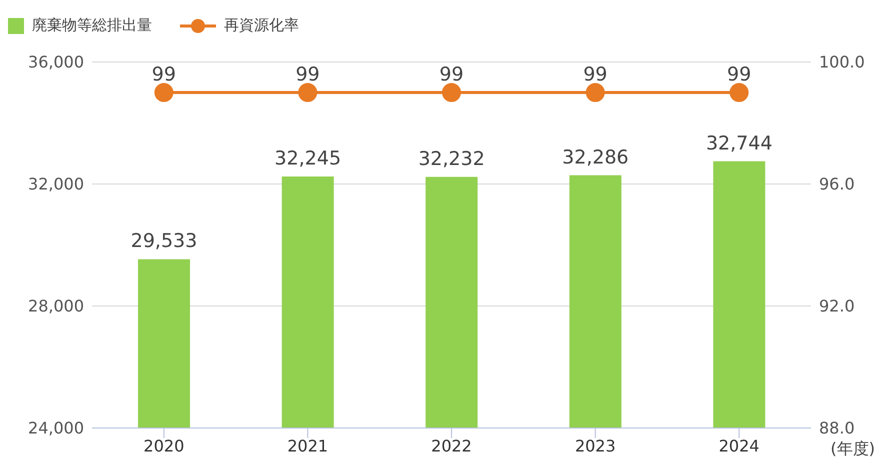 The image size is (889, 472). What do you see at coordinates (56, 428) in the screenshot?
I see `y-tick-label: 24,000` at bounding box center [56, 428].